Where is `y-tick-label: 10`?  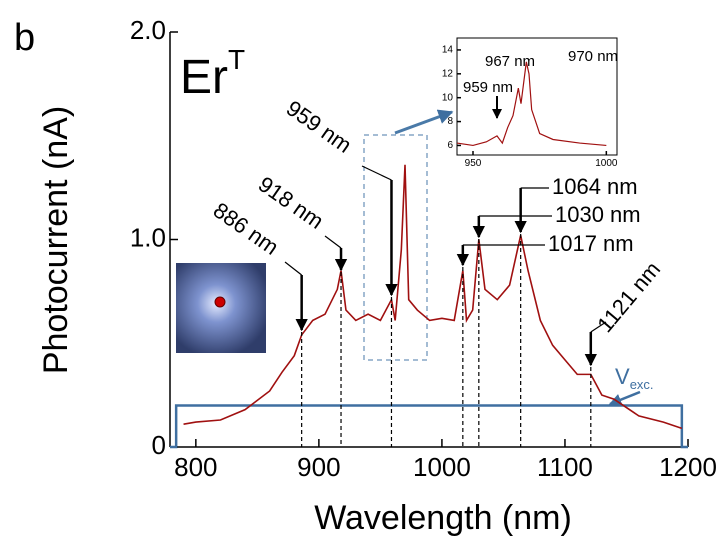 y-tick-label: 10 is located at coordinates (448, 97).